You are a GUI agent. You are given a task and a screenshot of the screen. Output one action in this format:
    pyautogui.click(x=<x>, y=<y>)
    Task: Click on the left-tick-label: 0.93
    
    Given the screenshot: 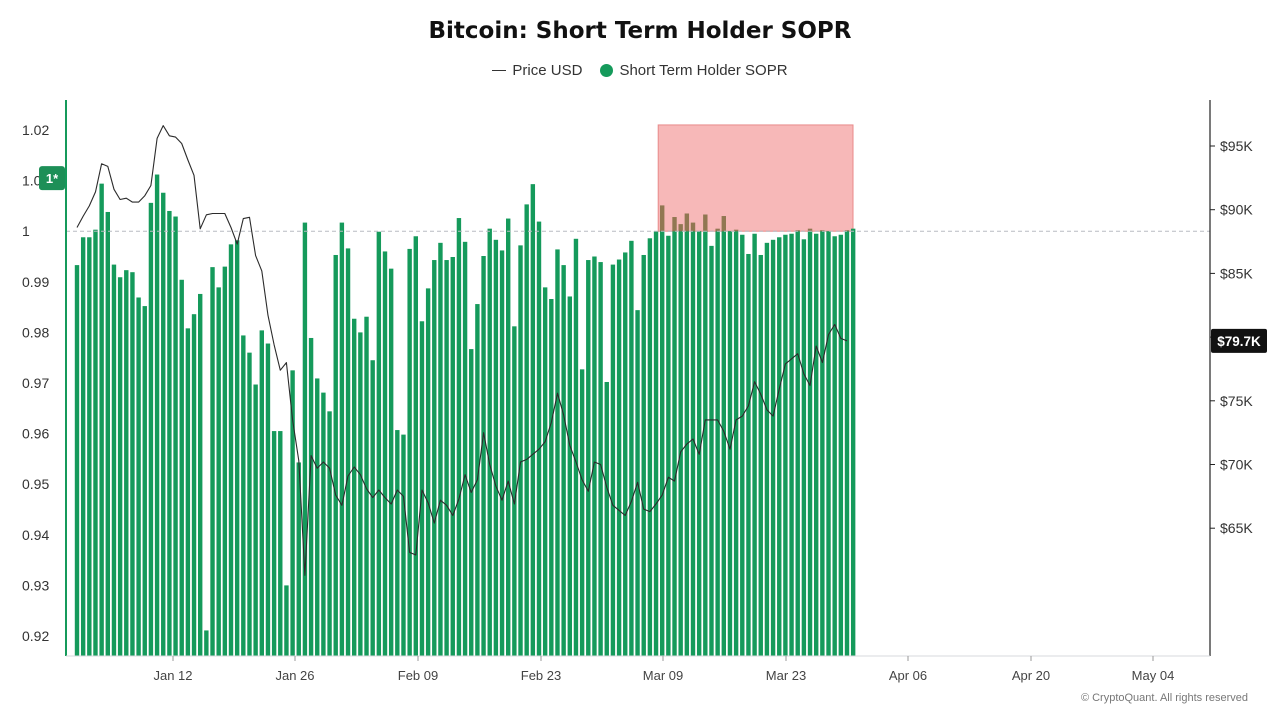 What is the action you would take?
    pyautogui.click(x=35, y=585)
    